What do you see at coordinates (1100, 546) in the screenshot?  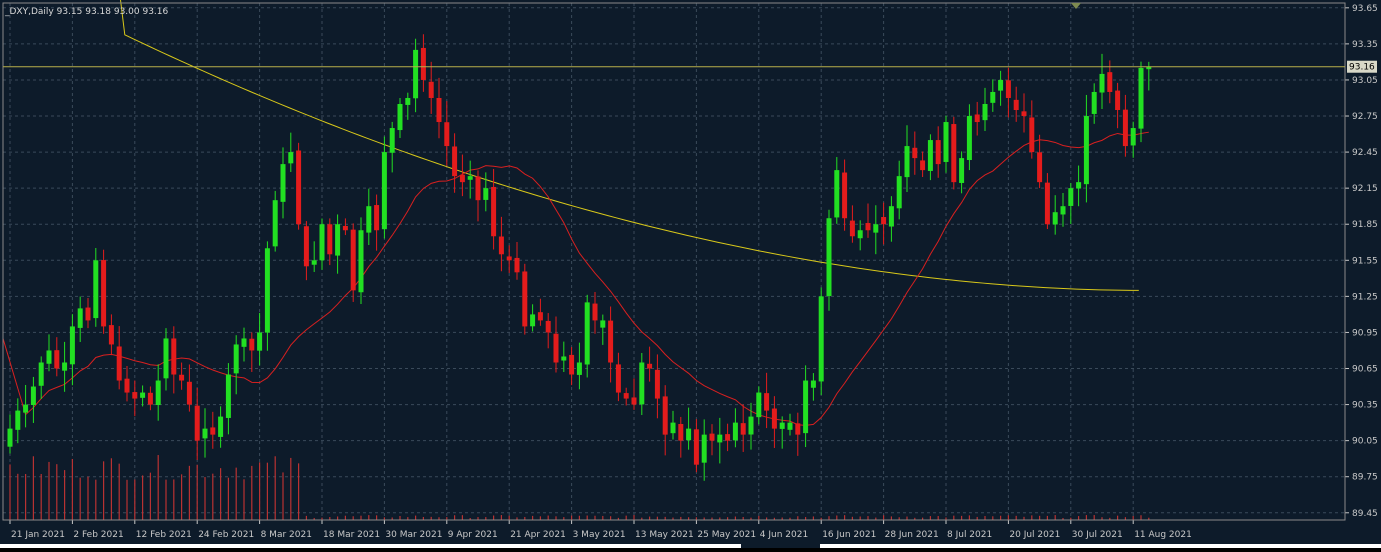 I see `bottom-tab-bar-right` at bounding box center [1100, 546].